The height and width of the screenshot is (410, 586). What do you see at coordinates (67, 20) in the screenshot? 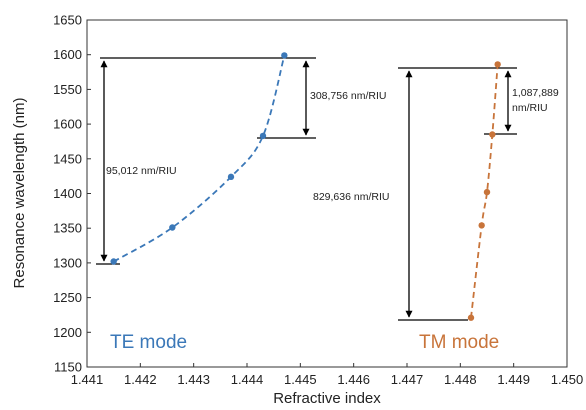
I see `y-tick-label: 1650` at bounding box center [67, 20].